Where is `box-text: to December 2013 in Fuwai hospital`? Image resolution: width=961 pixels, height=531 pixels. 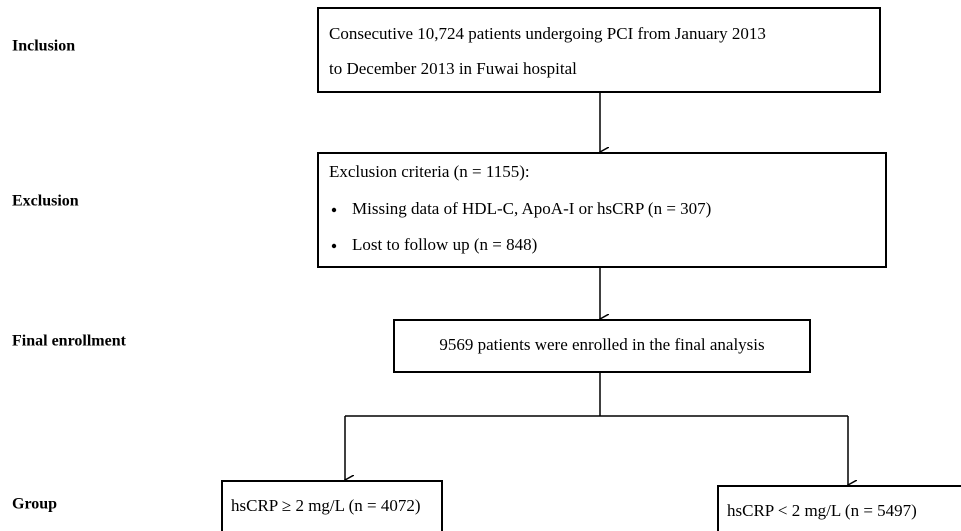
box-text: to December 2013 in Fuwai hospital is located at coordinates (453, 68).